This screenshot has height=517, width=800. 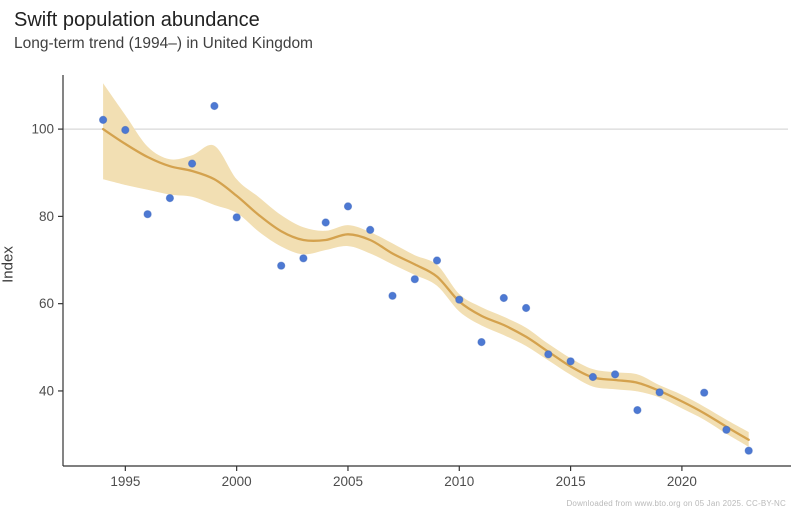 What do you see at coordinates (125, 481) in the screenshot?
I see `x-tick-label: 1995` at bounding box center [125, 481].